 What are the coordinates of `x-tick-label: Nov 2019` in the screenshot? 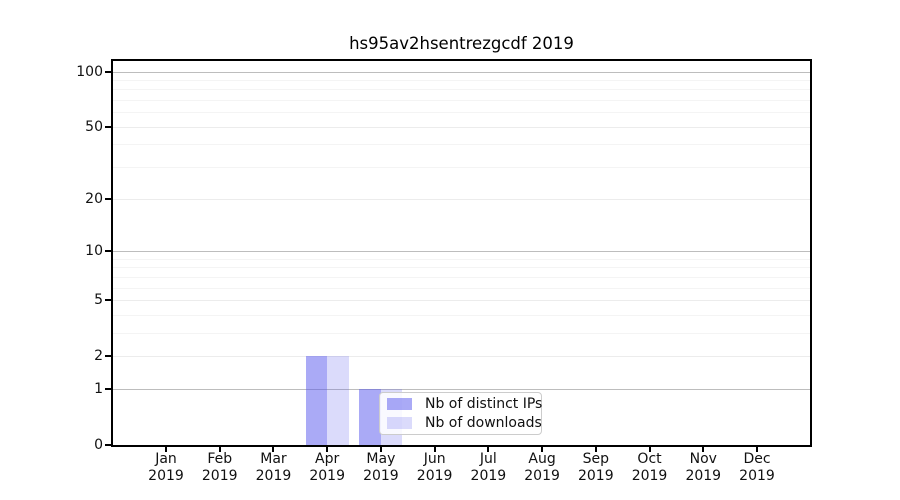 It's located at (703, 467).